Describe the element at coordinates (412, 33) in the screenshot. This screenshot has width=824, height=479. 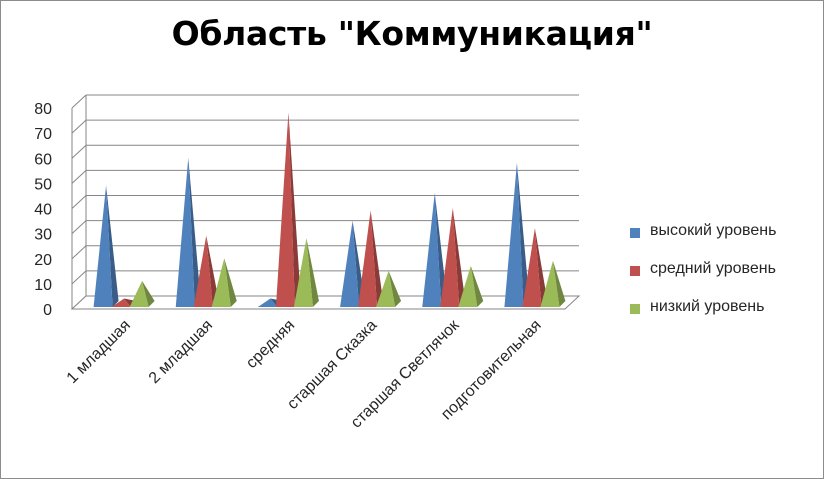
I see `chart-title: Область "Коммуникация"` at that location.